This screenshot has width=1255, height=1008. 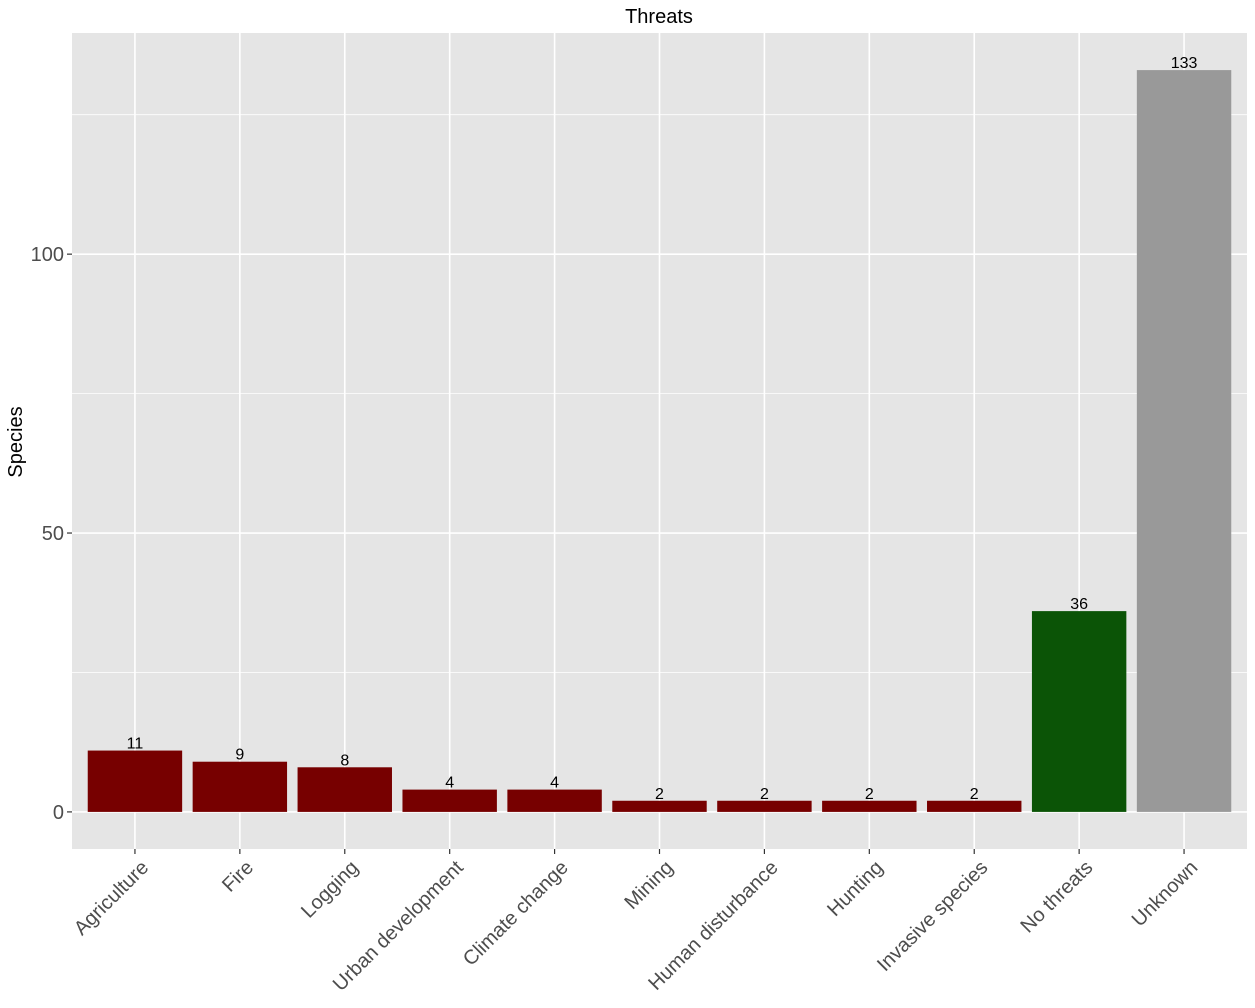 I want to click on x-tick-label: Fire, so click(x=238, y=877).